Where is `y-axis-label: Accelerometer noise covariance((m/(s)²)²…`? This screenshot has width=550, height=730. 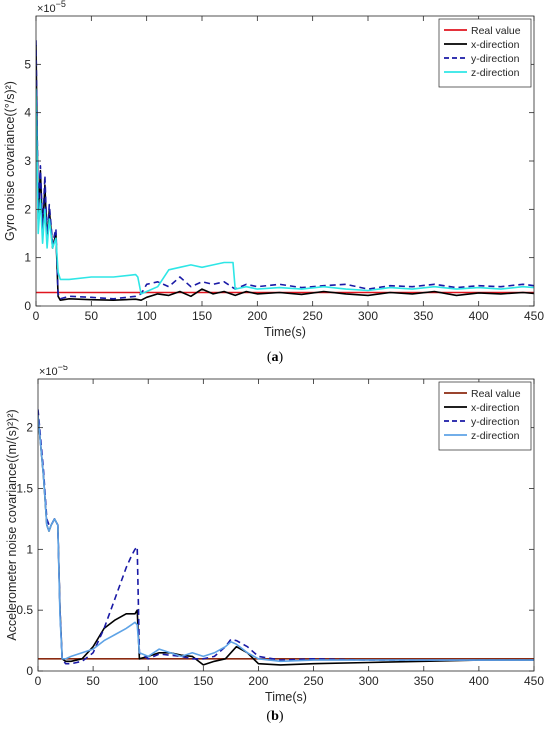
y-axis-label: Accelerometer noise covariance((m/(s)²)²… is located at coordinates (12, 524).